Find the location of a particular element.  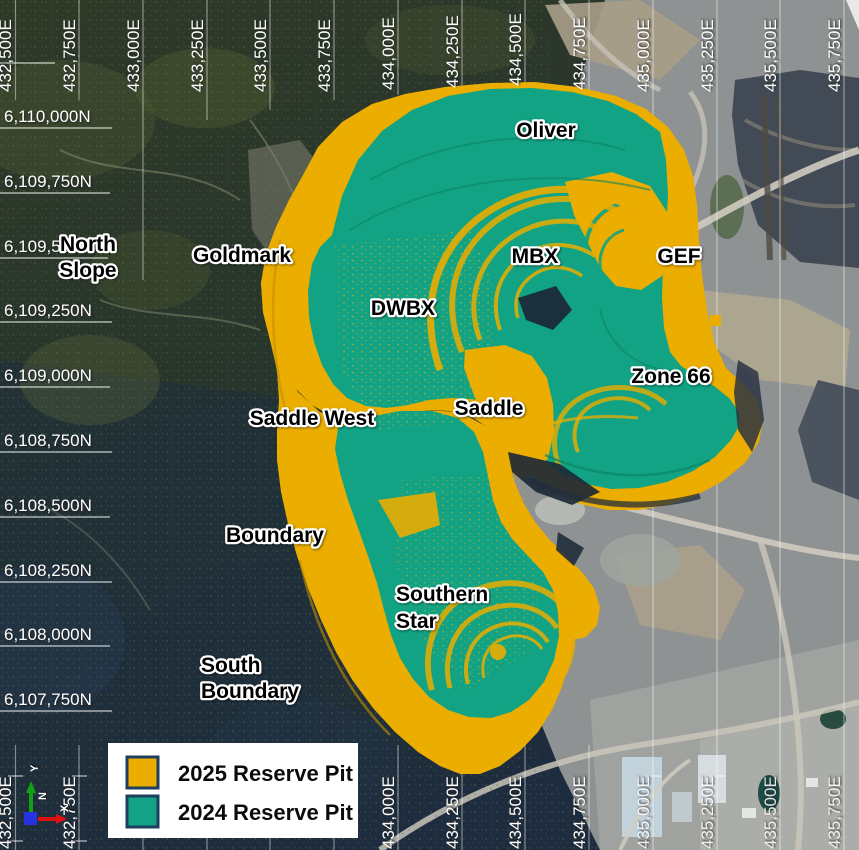

easting-label-bottom: 434,000E is located at coordinates (388, 812).